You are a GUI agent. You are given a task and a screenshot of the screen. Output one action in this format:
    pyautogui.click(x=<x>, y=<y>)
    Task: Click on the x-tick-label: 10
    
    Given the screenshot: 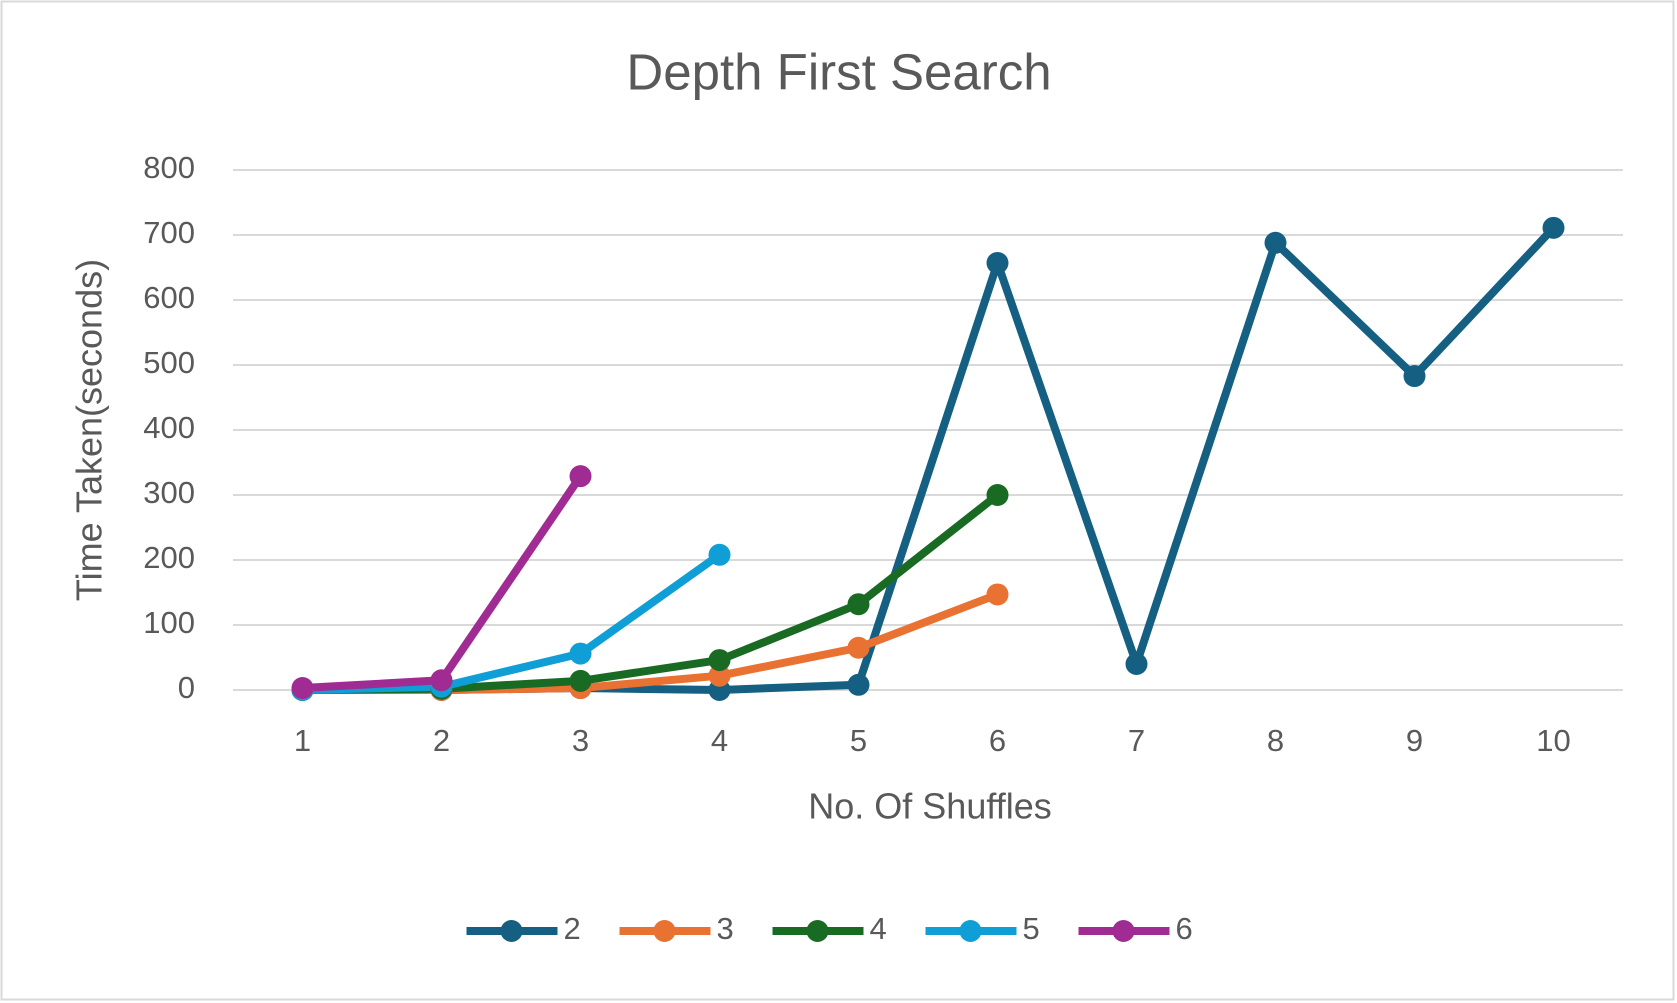 What is the action you would take?
    pyautogui.click(x=1553, y=740)
    